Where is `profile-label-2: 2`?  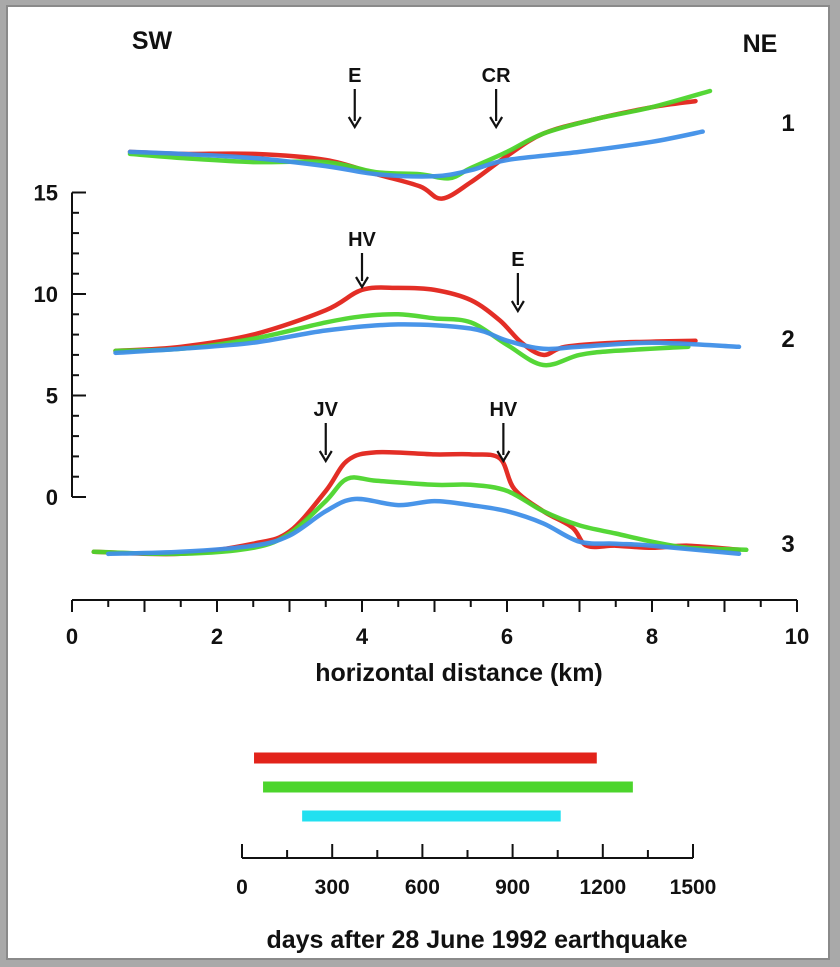
profile-label-2: 2 is located at coordinates (787, 339).